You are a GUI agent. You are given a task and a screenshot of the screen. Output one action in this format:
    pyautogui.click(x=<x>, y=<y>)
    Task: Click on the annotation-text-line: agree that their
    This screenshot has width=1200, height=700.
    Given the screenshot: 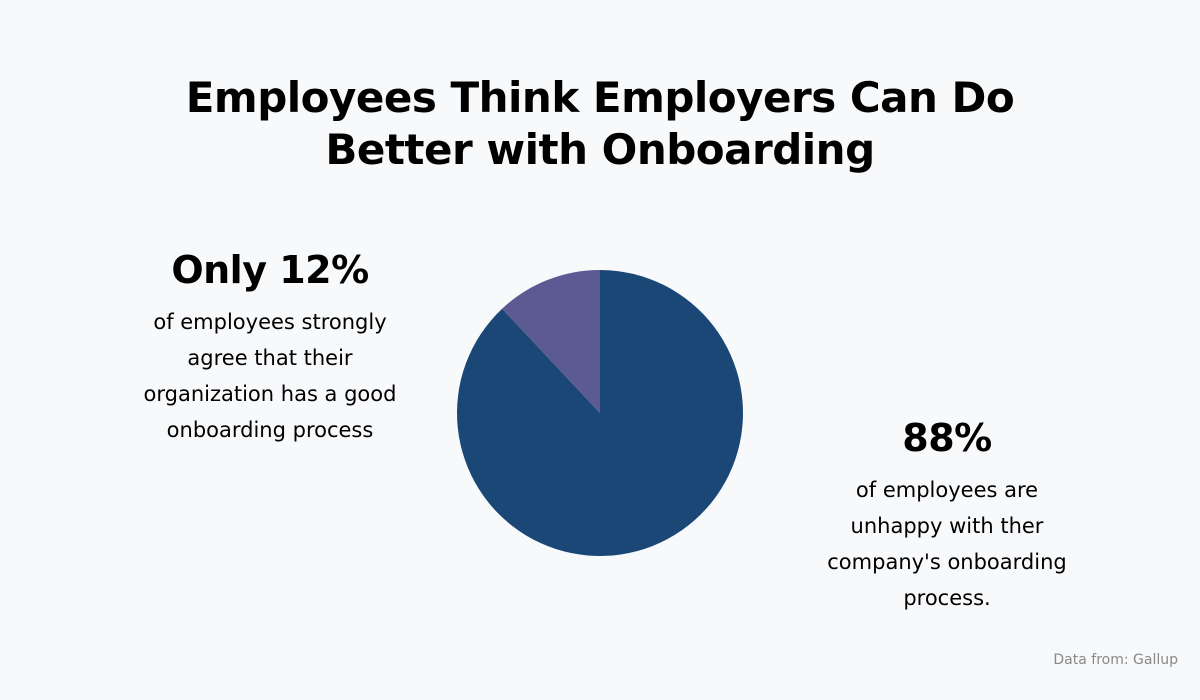 What is the action you would take?
    pyautogui.click(x=270, y=358)
    